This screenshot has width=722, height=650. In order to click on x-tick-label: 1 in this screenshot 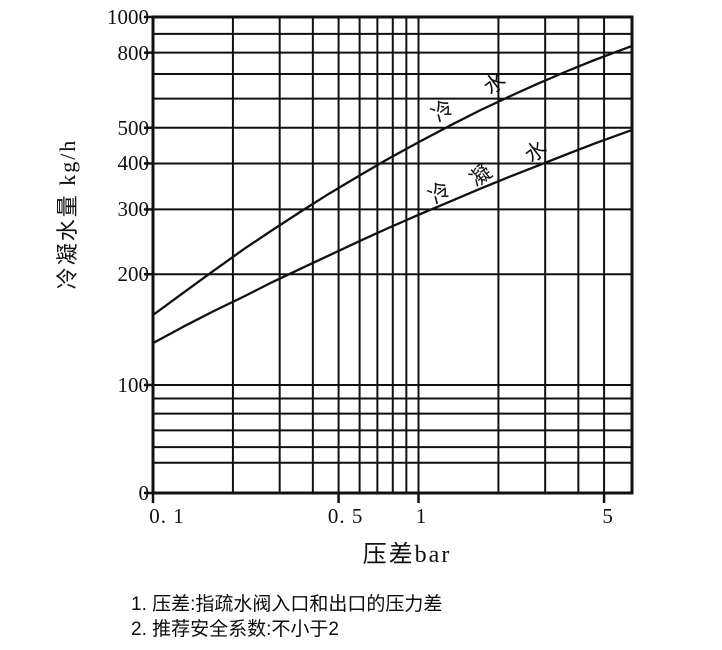, I will do `click(421, 516)`.